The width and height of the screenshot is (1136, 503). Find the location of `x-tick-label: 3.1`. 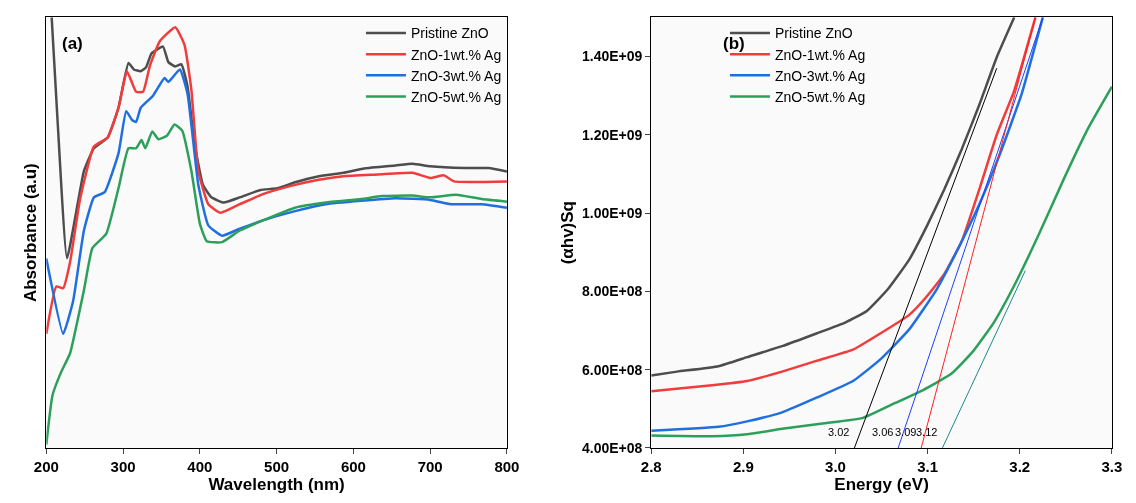

x-tick-label: 3.1 is located at coordinates (928, 467).